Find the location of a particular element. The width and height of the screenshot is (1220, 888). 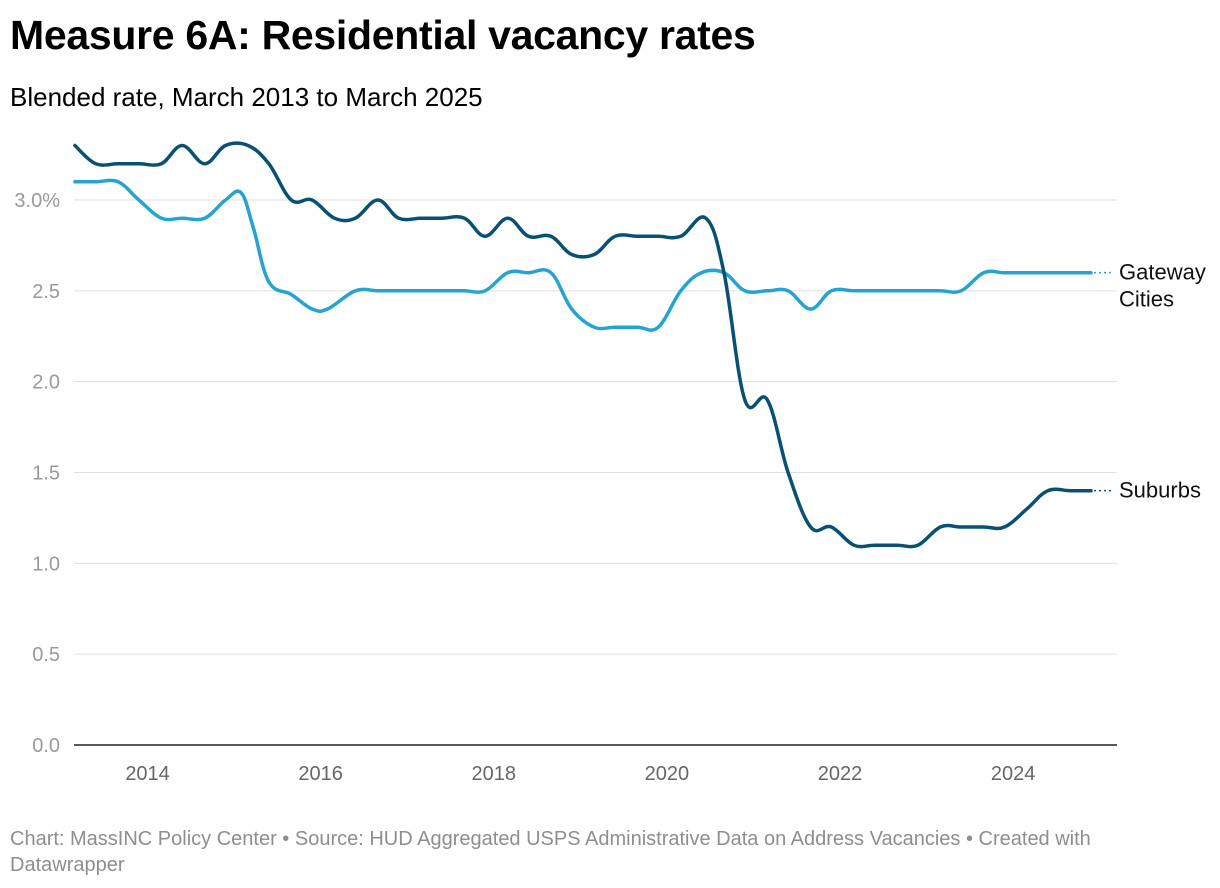

y-axis-ticks: 0.0 0.5 1.0 1.5 2.0 2.5 3.0% is located at coordinates (37, 473).